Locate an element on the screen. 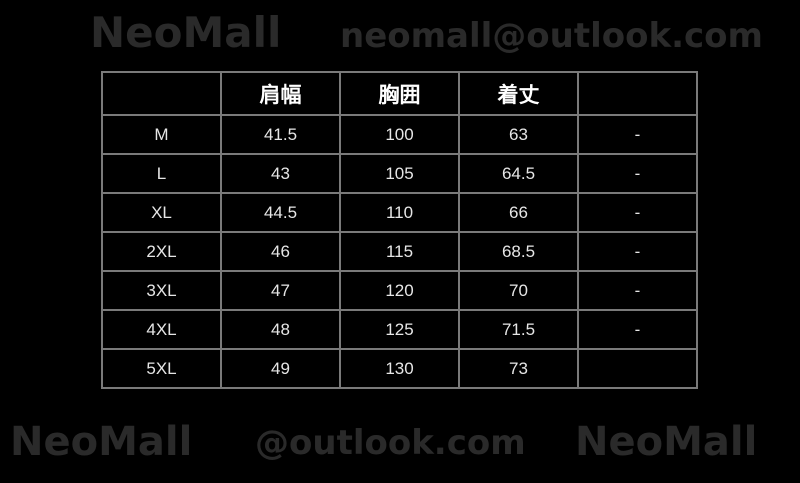 The height and width of the screenshot is (483, 800). table-row: L 43 105 64.5- is located at coordinates (399, 173).